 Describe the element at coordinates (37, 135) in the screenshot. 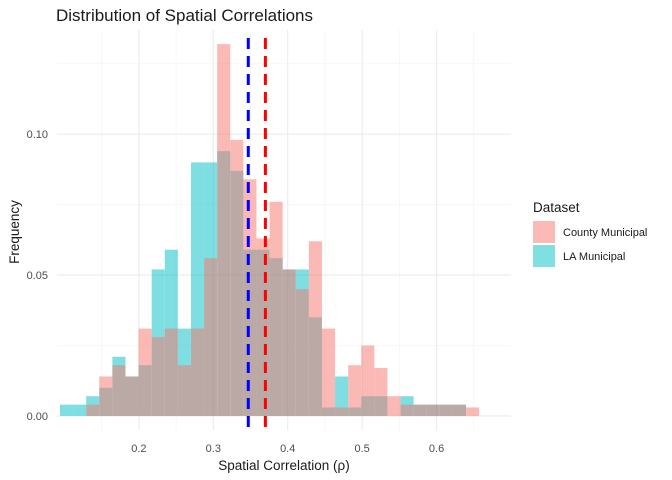

I see `y-tick-label: 0.10` at that location.